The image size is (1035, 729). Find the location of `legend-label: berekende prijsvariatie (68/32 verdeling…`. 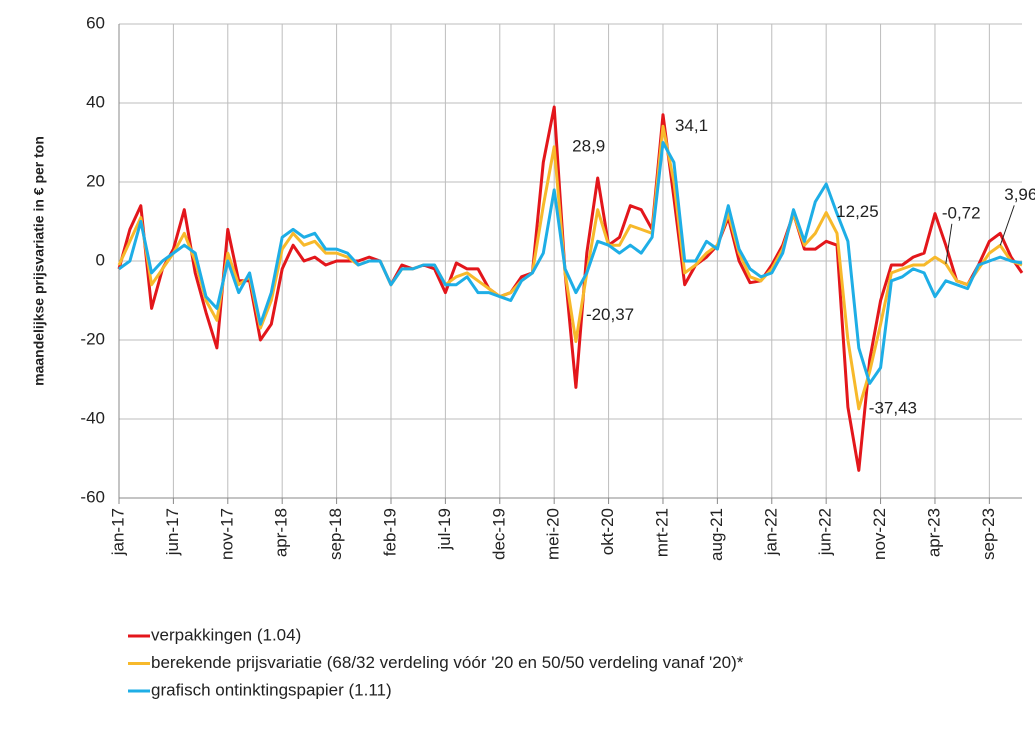

legend-label: berekende prijsvariatie (68/32 verdeling… is located at coordinates (447, 662).